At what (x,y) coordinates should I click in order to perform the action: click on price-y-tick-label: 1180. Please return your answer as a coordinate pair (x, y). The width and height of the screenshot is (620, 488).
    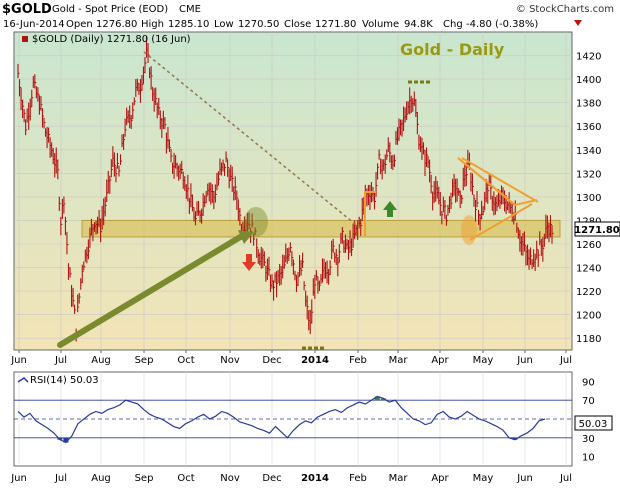
    Looking at the image, I should click on (588, 339).